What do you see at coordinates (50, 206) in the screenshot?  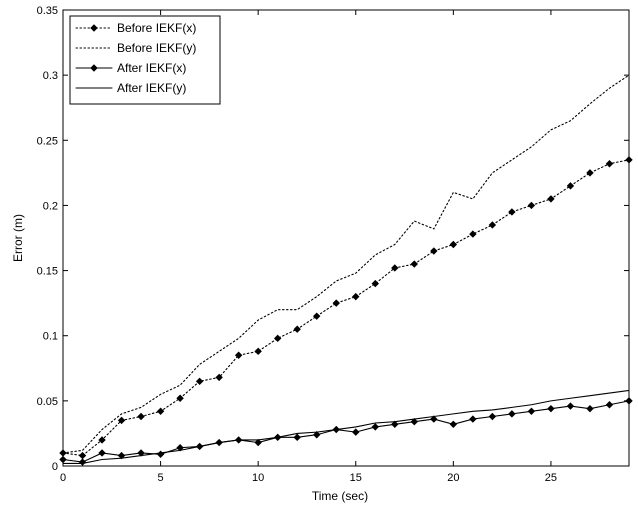 I see `y-tick-label: 0.2` at bounding box center [50, 206].